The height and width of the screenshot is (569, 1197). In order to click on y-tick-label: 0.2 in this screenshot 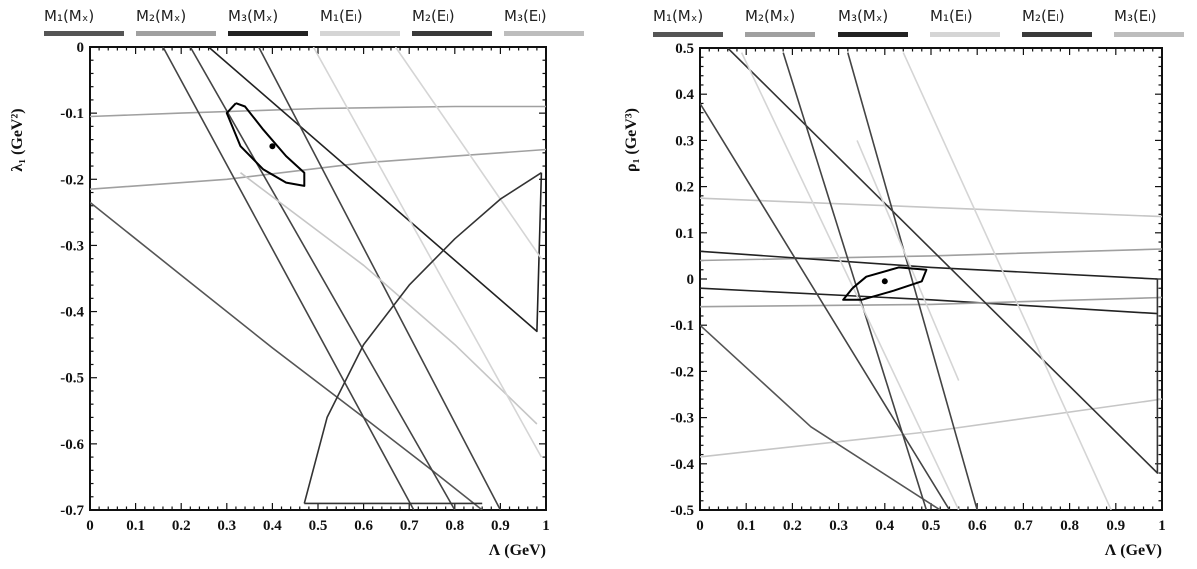, I will do `click(684, 188)`.